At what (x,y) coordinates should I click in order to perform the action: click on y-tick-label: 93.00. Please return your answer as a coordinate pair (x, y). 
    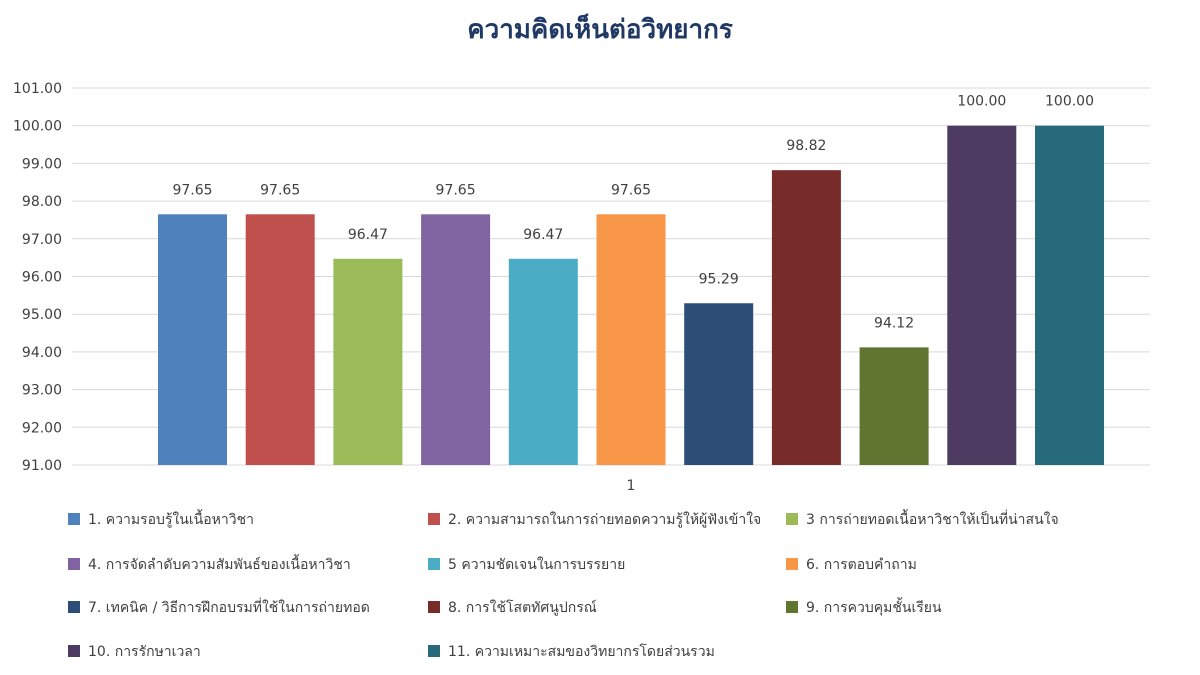
    Looking at the image, I should click on (42, 391).